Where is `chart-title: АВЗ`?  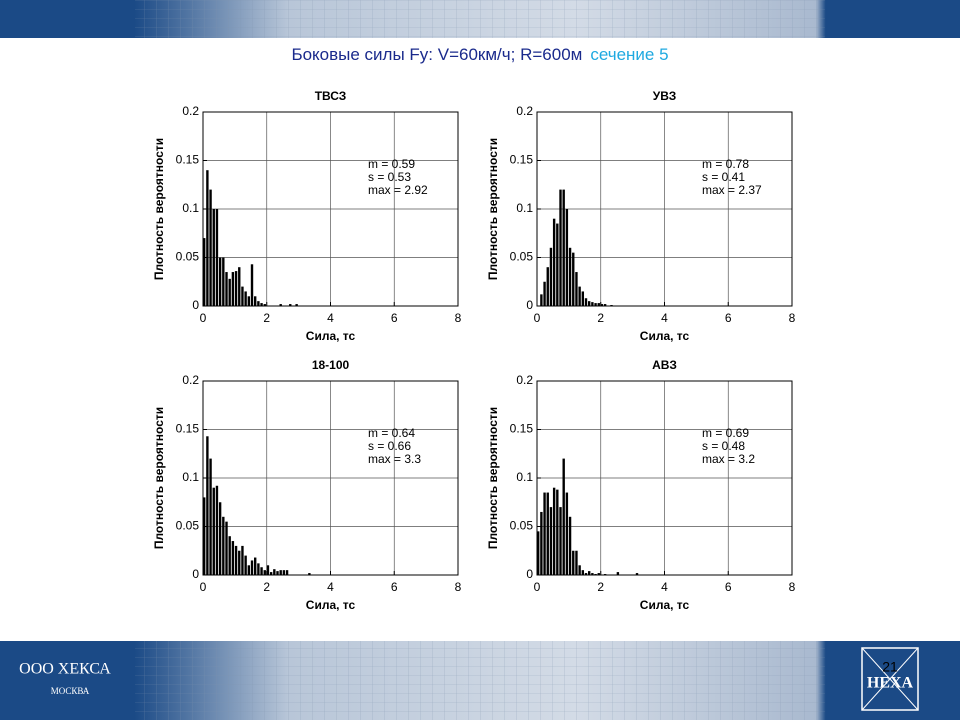
chart-title: АВЗ is located at coordinates (664, 365).